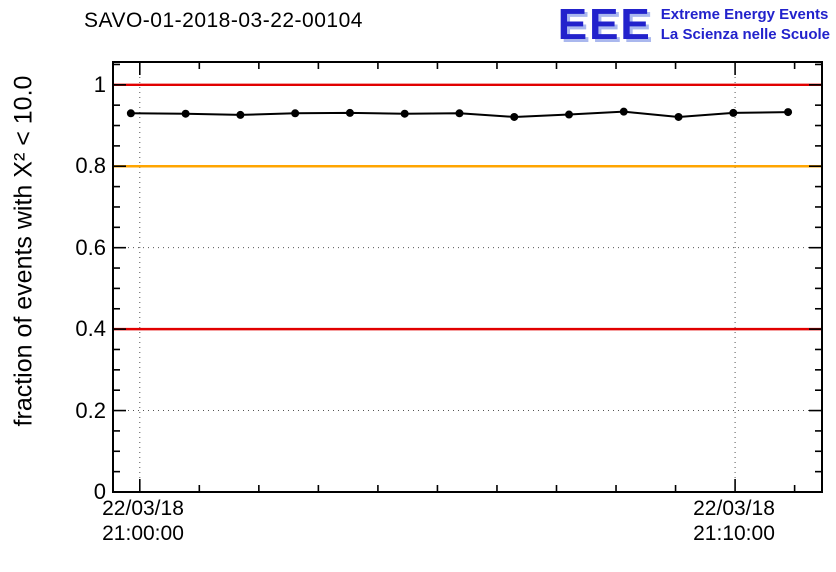  What do you see at coordinates (90, 165) in the screenshot?
I see `y-tick-label-0.8: 0.8` at bounding box center [90, 165].